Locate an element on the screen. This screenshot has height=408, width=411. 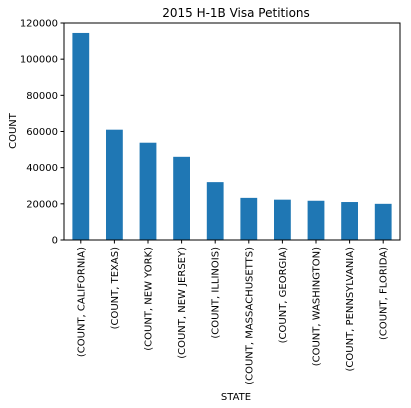
y-tick-label: 60000 is located at coordinates (42, 132).